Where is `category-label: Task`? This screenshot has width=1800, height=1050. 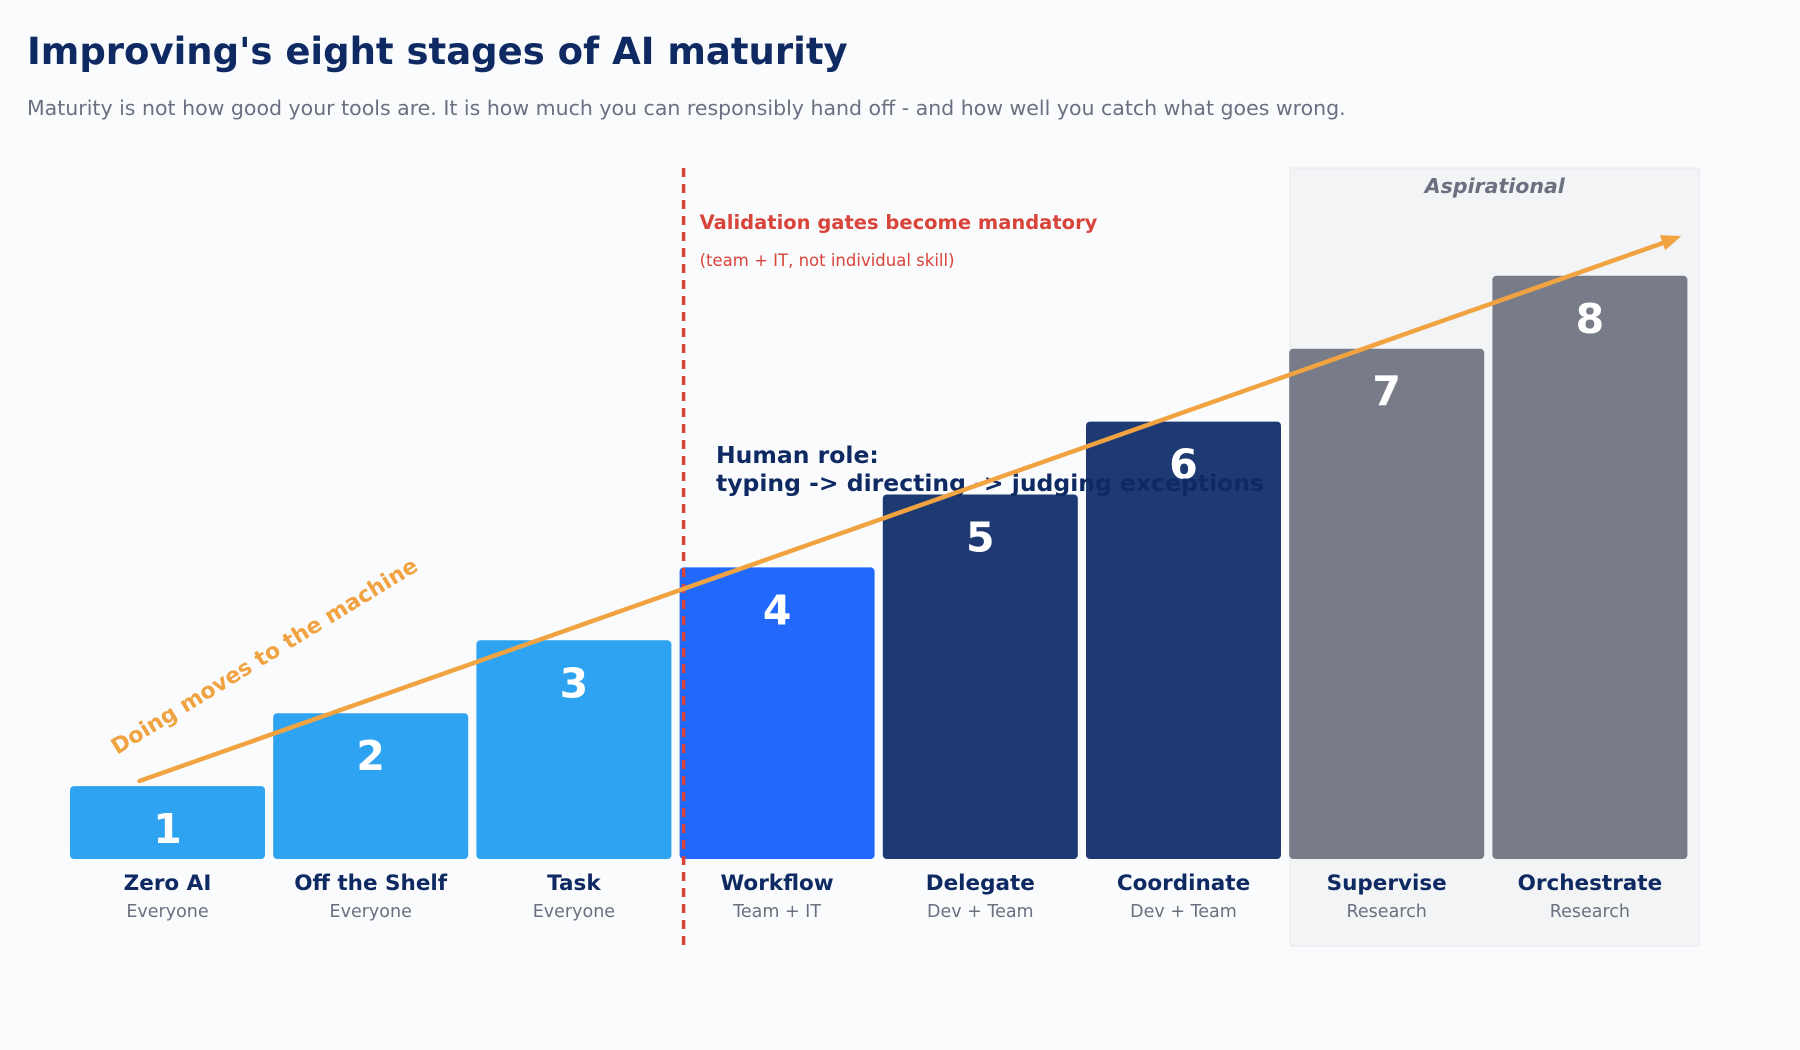
category-label: Task is located at coordinates (574, 883).